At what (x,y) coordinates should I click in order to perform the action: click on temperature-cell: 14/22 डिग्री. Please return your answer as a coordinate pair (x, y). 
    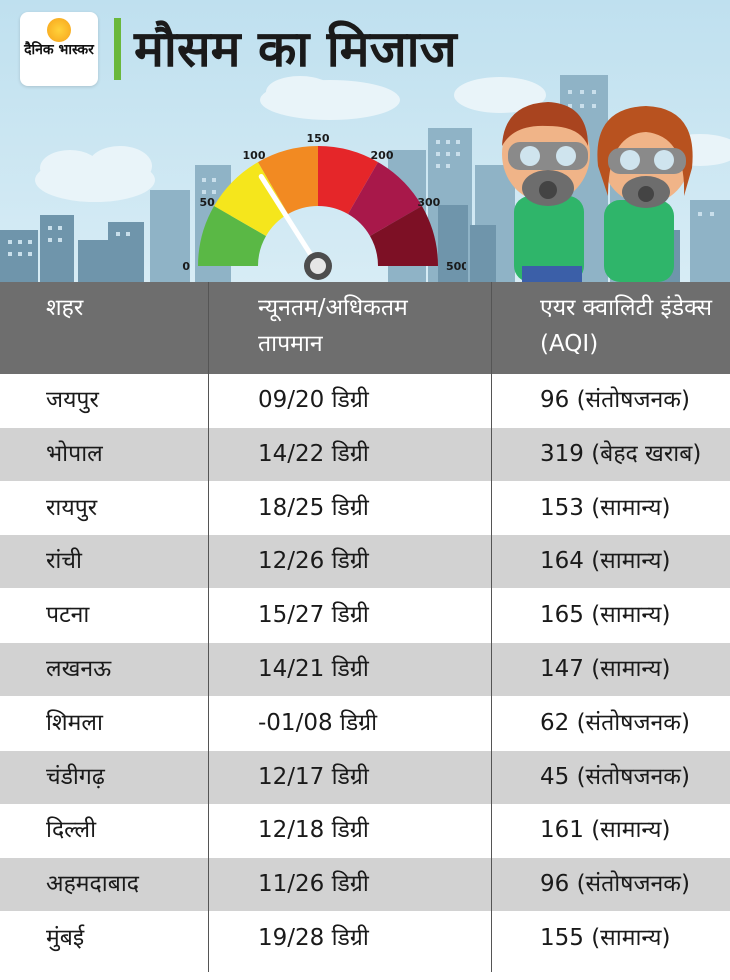
    Looking at the image, I should click on (313, 453).